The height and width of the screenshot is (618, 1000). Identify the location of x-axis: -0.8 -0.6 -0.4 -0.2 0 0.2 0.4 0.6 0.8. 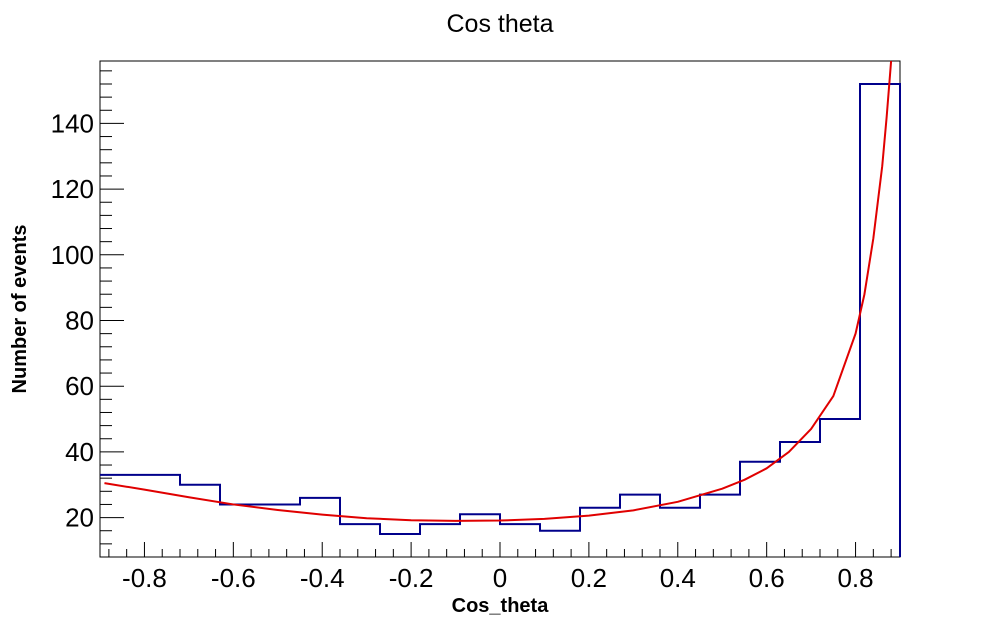
(500, 567).